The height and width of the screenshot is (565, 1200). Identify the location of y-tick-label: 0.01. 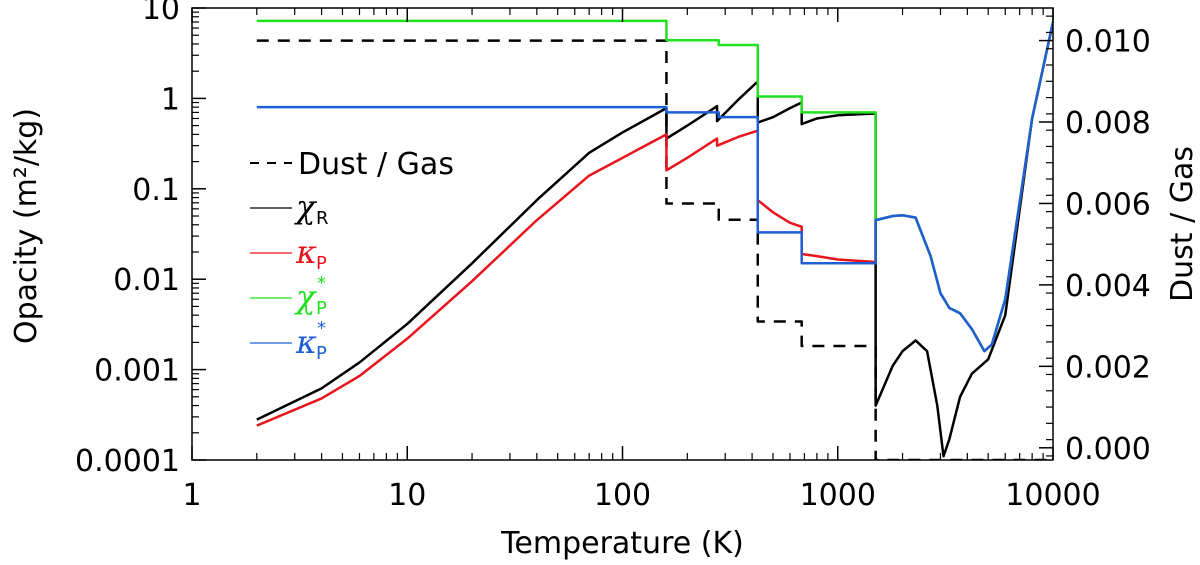
(146, 280).